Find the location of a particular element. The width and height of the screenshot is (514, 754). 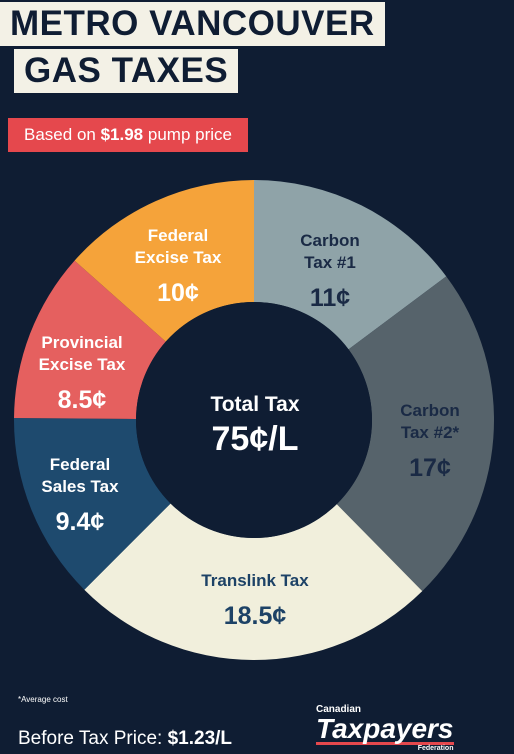

logo: Canadian Taxpayers Federation is located at coordinates (385, 728).